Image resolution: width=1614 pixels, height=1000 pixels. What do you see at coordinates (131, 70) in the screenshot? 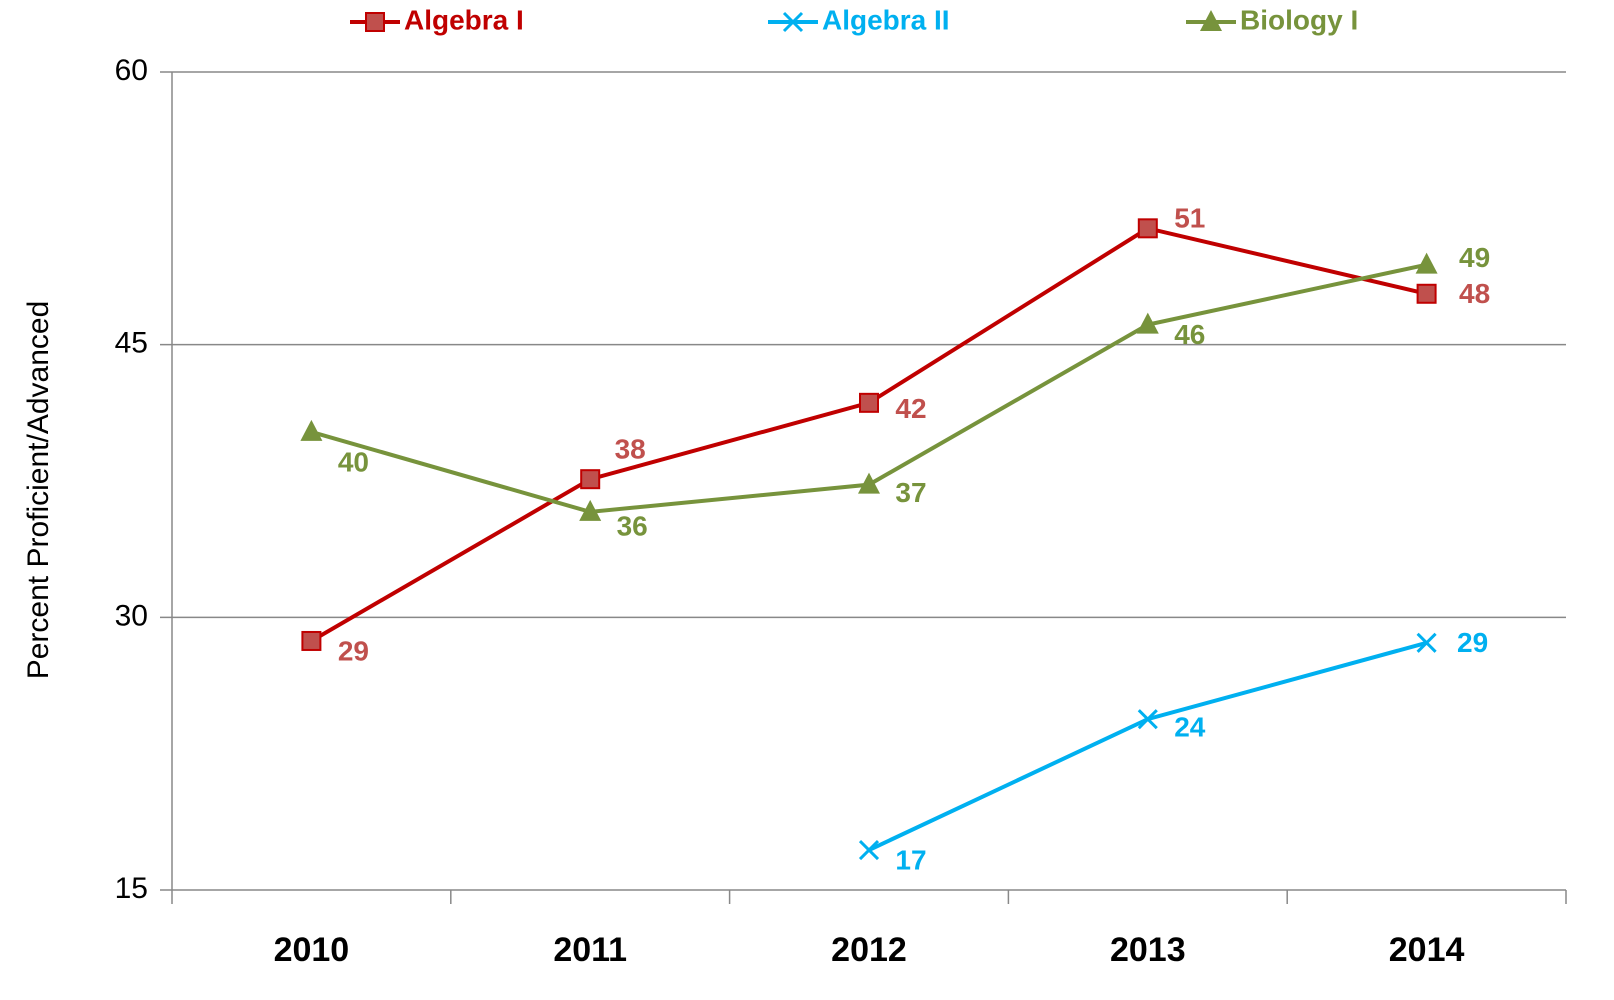
I see `y-tick-label: 60` at bounding box center [131, 70].